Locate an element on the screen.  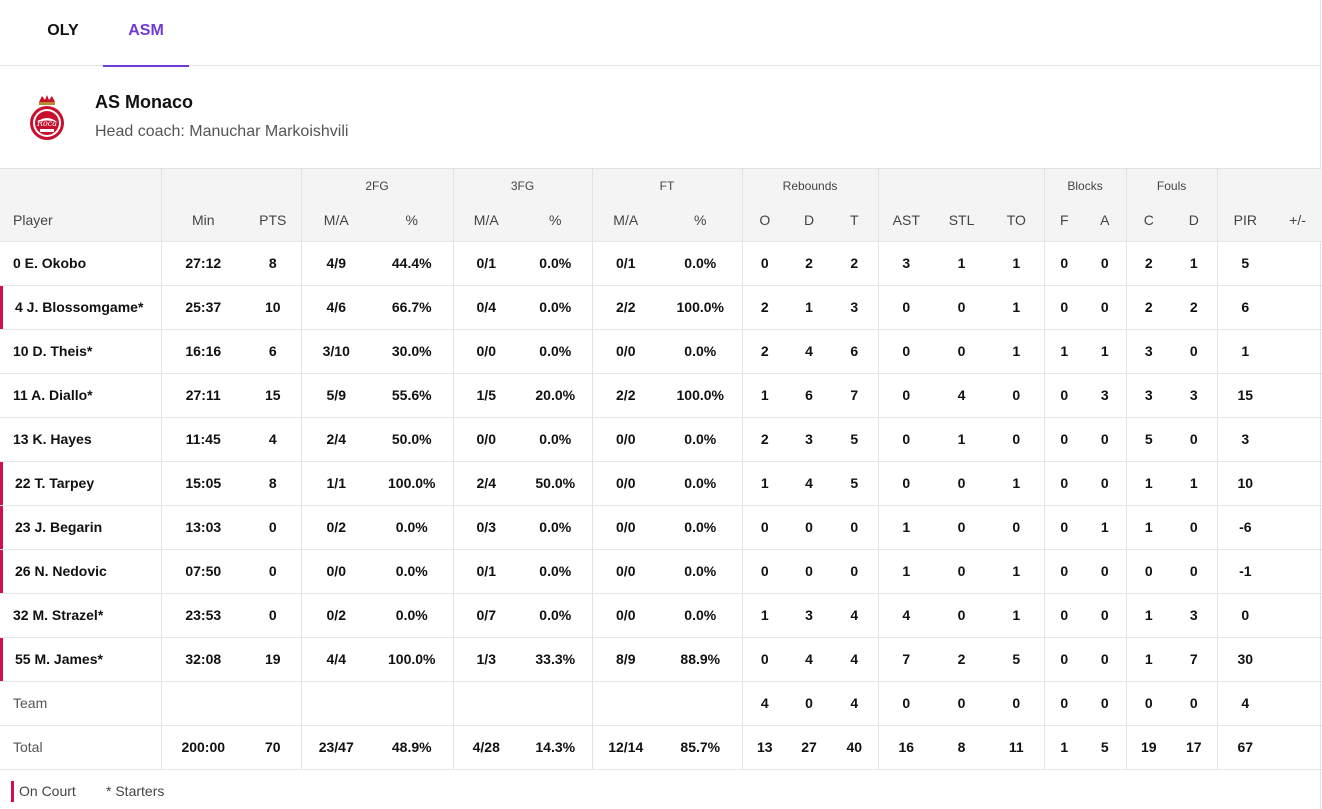
col-ft-ma: M/A is located at coordinates (625, 221).